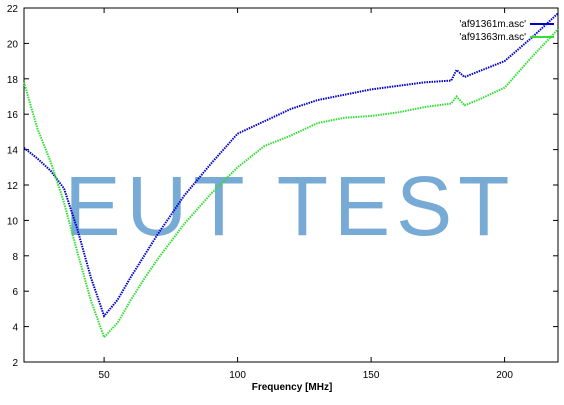 The height and width of the screenshot is (405, 564). Describe the element at coordinates (13, 44) in the screenshot. I see `y-tick-label: 20` at that location.